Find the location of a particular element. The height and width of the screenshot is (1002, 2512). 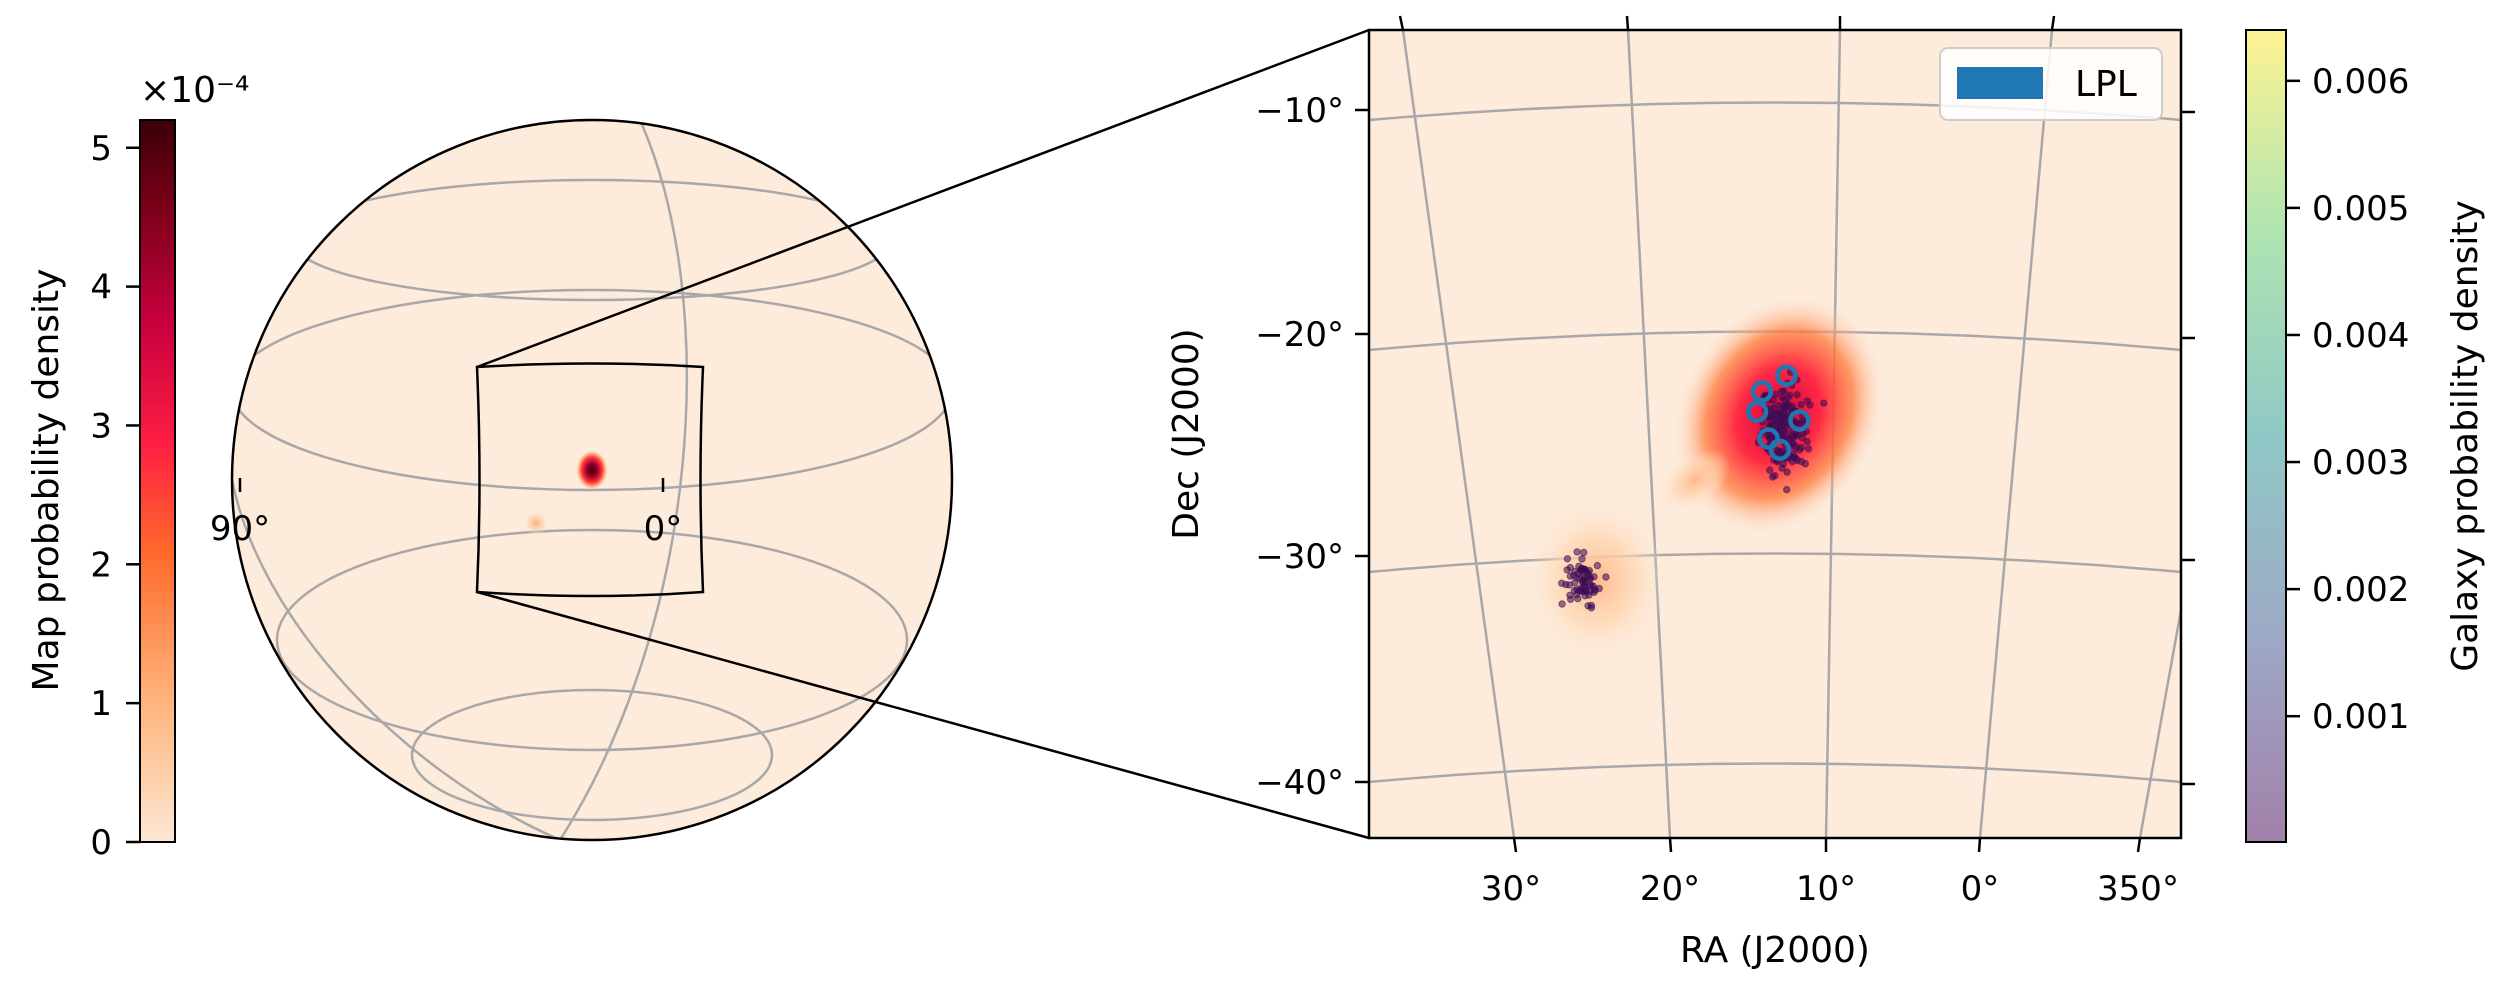

x-tick-label: 30° is located at coordinates (1511, 889).